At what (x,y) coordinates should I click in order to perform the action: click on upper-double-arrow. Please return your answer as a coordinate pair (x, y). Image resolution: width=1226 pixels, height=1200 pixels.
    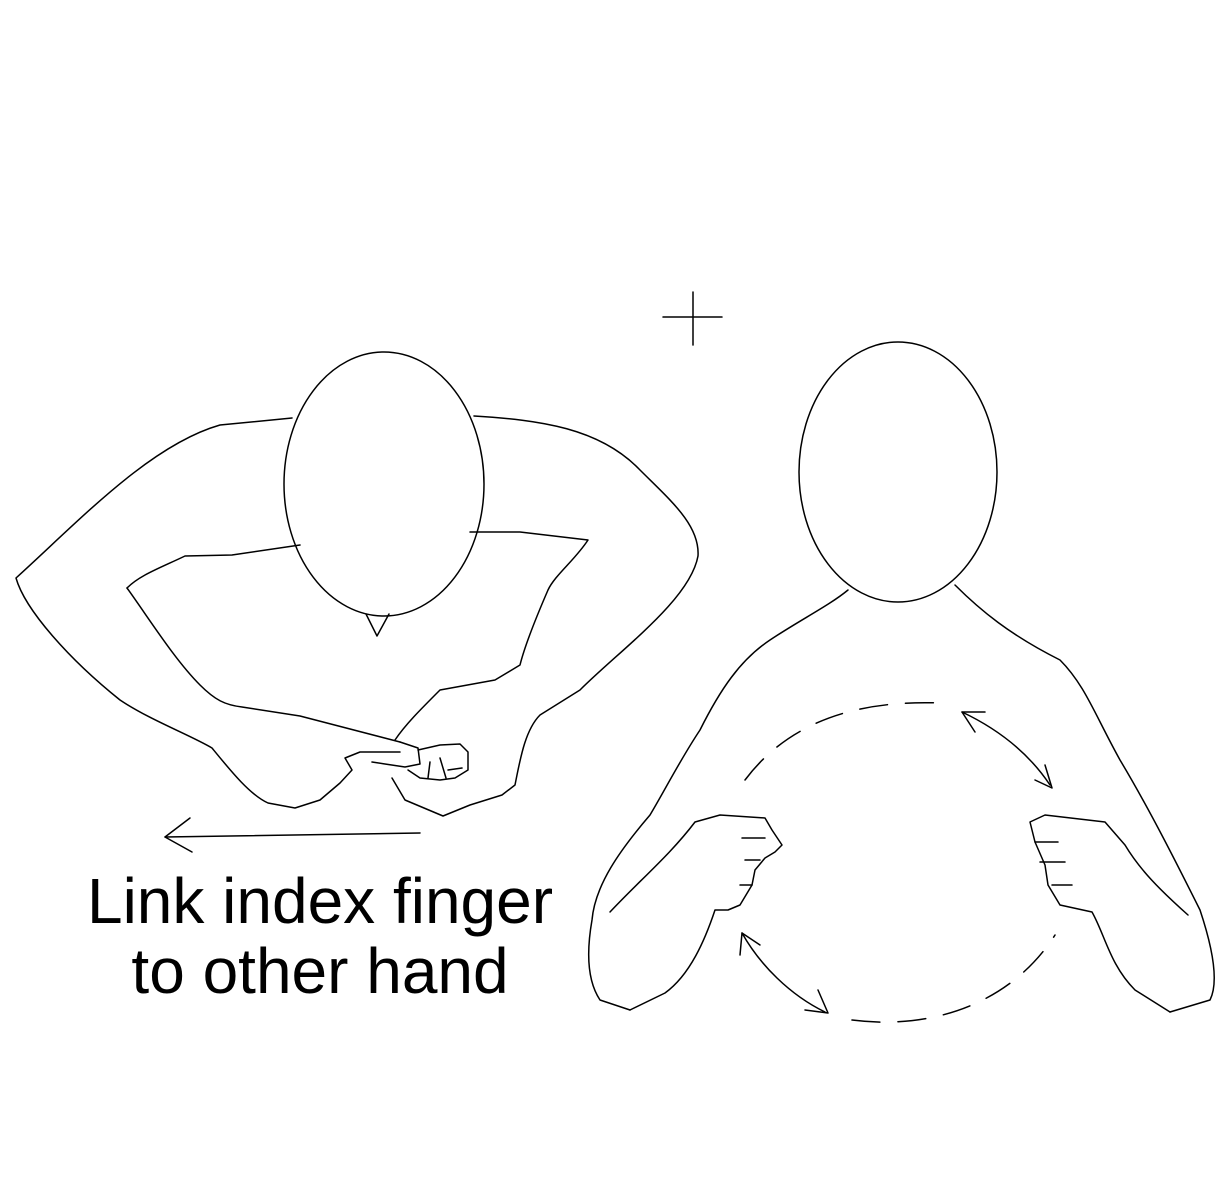
    Looking at the image, I should click on (1006, 748).